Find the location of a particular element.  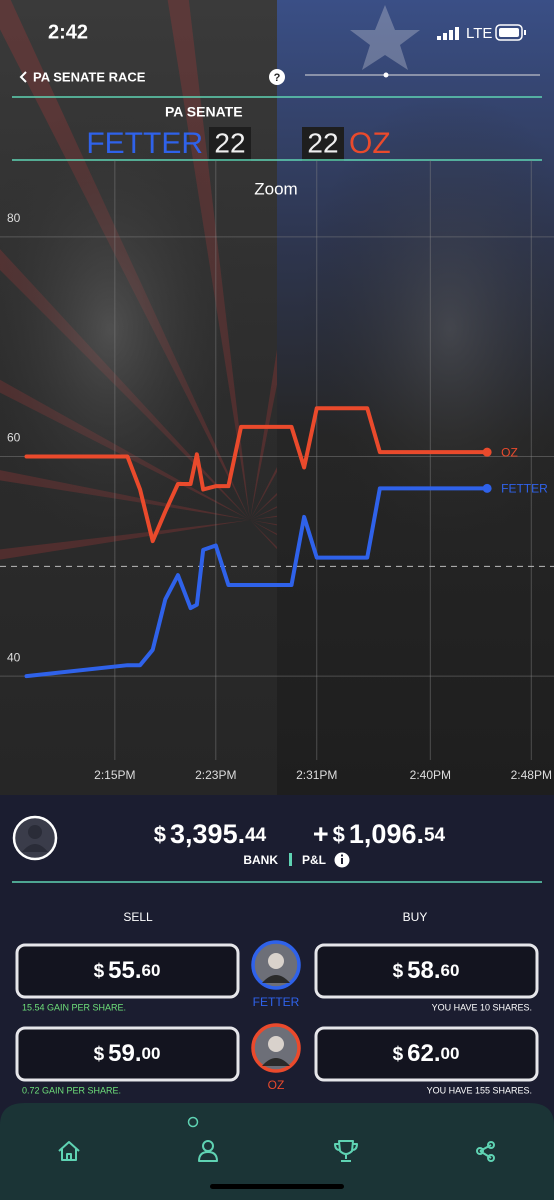

sell-header: SELL is located at coordinates (138, 917).